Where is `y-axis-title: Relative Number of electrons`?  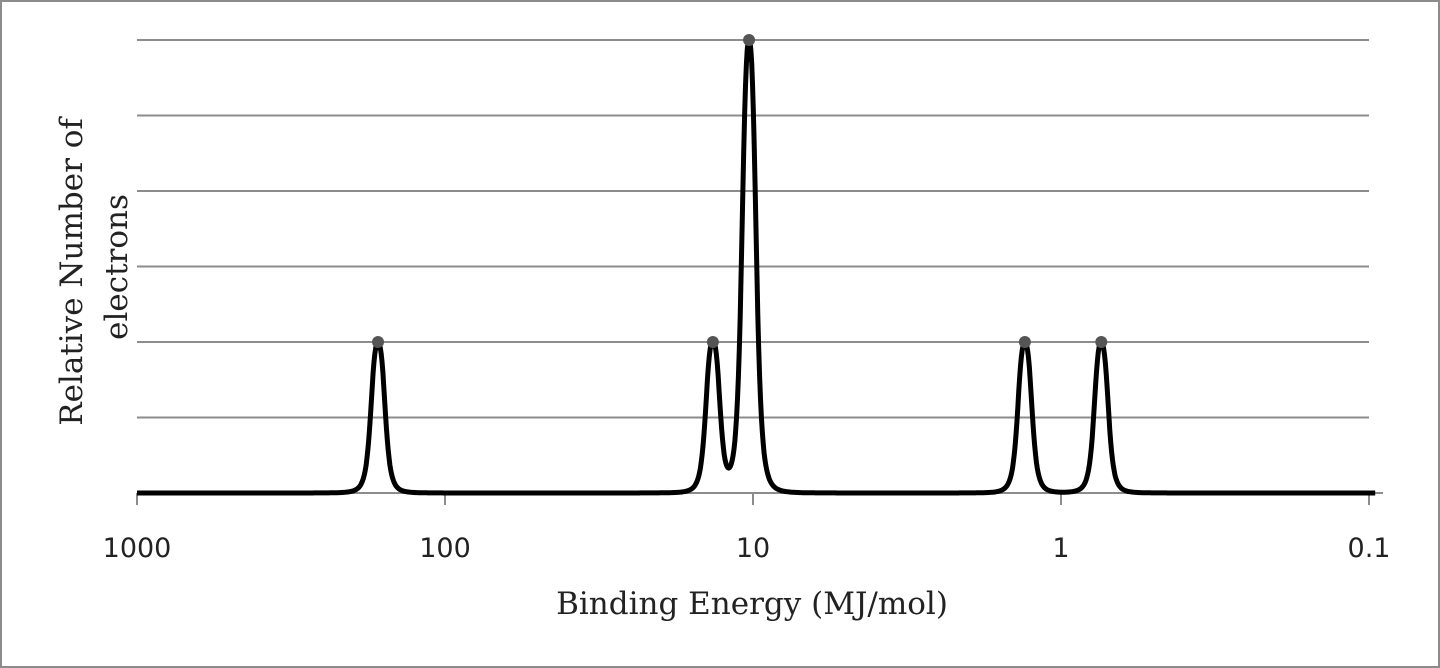
y-axis-title: Relative Number of electrons is located at coordinates (94, 267).